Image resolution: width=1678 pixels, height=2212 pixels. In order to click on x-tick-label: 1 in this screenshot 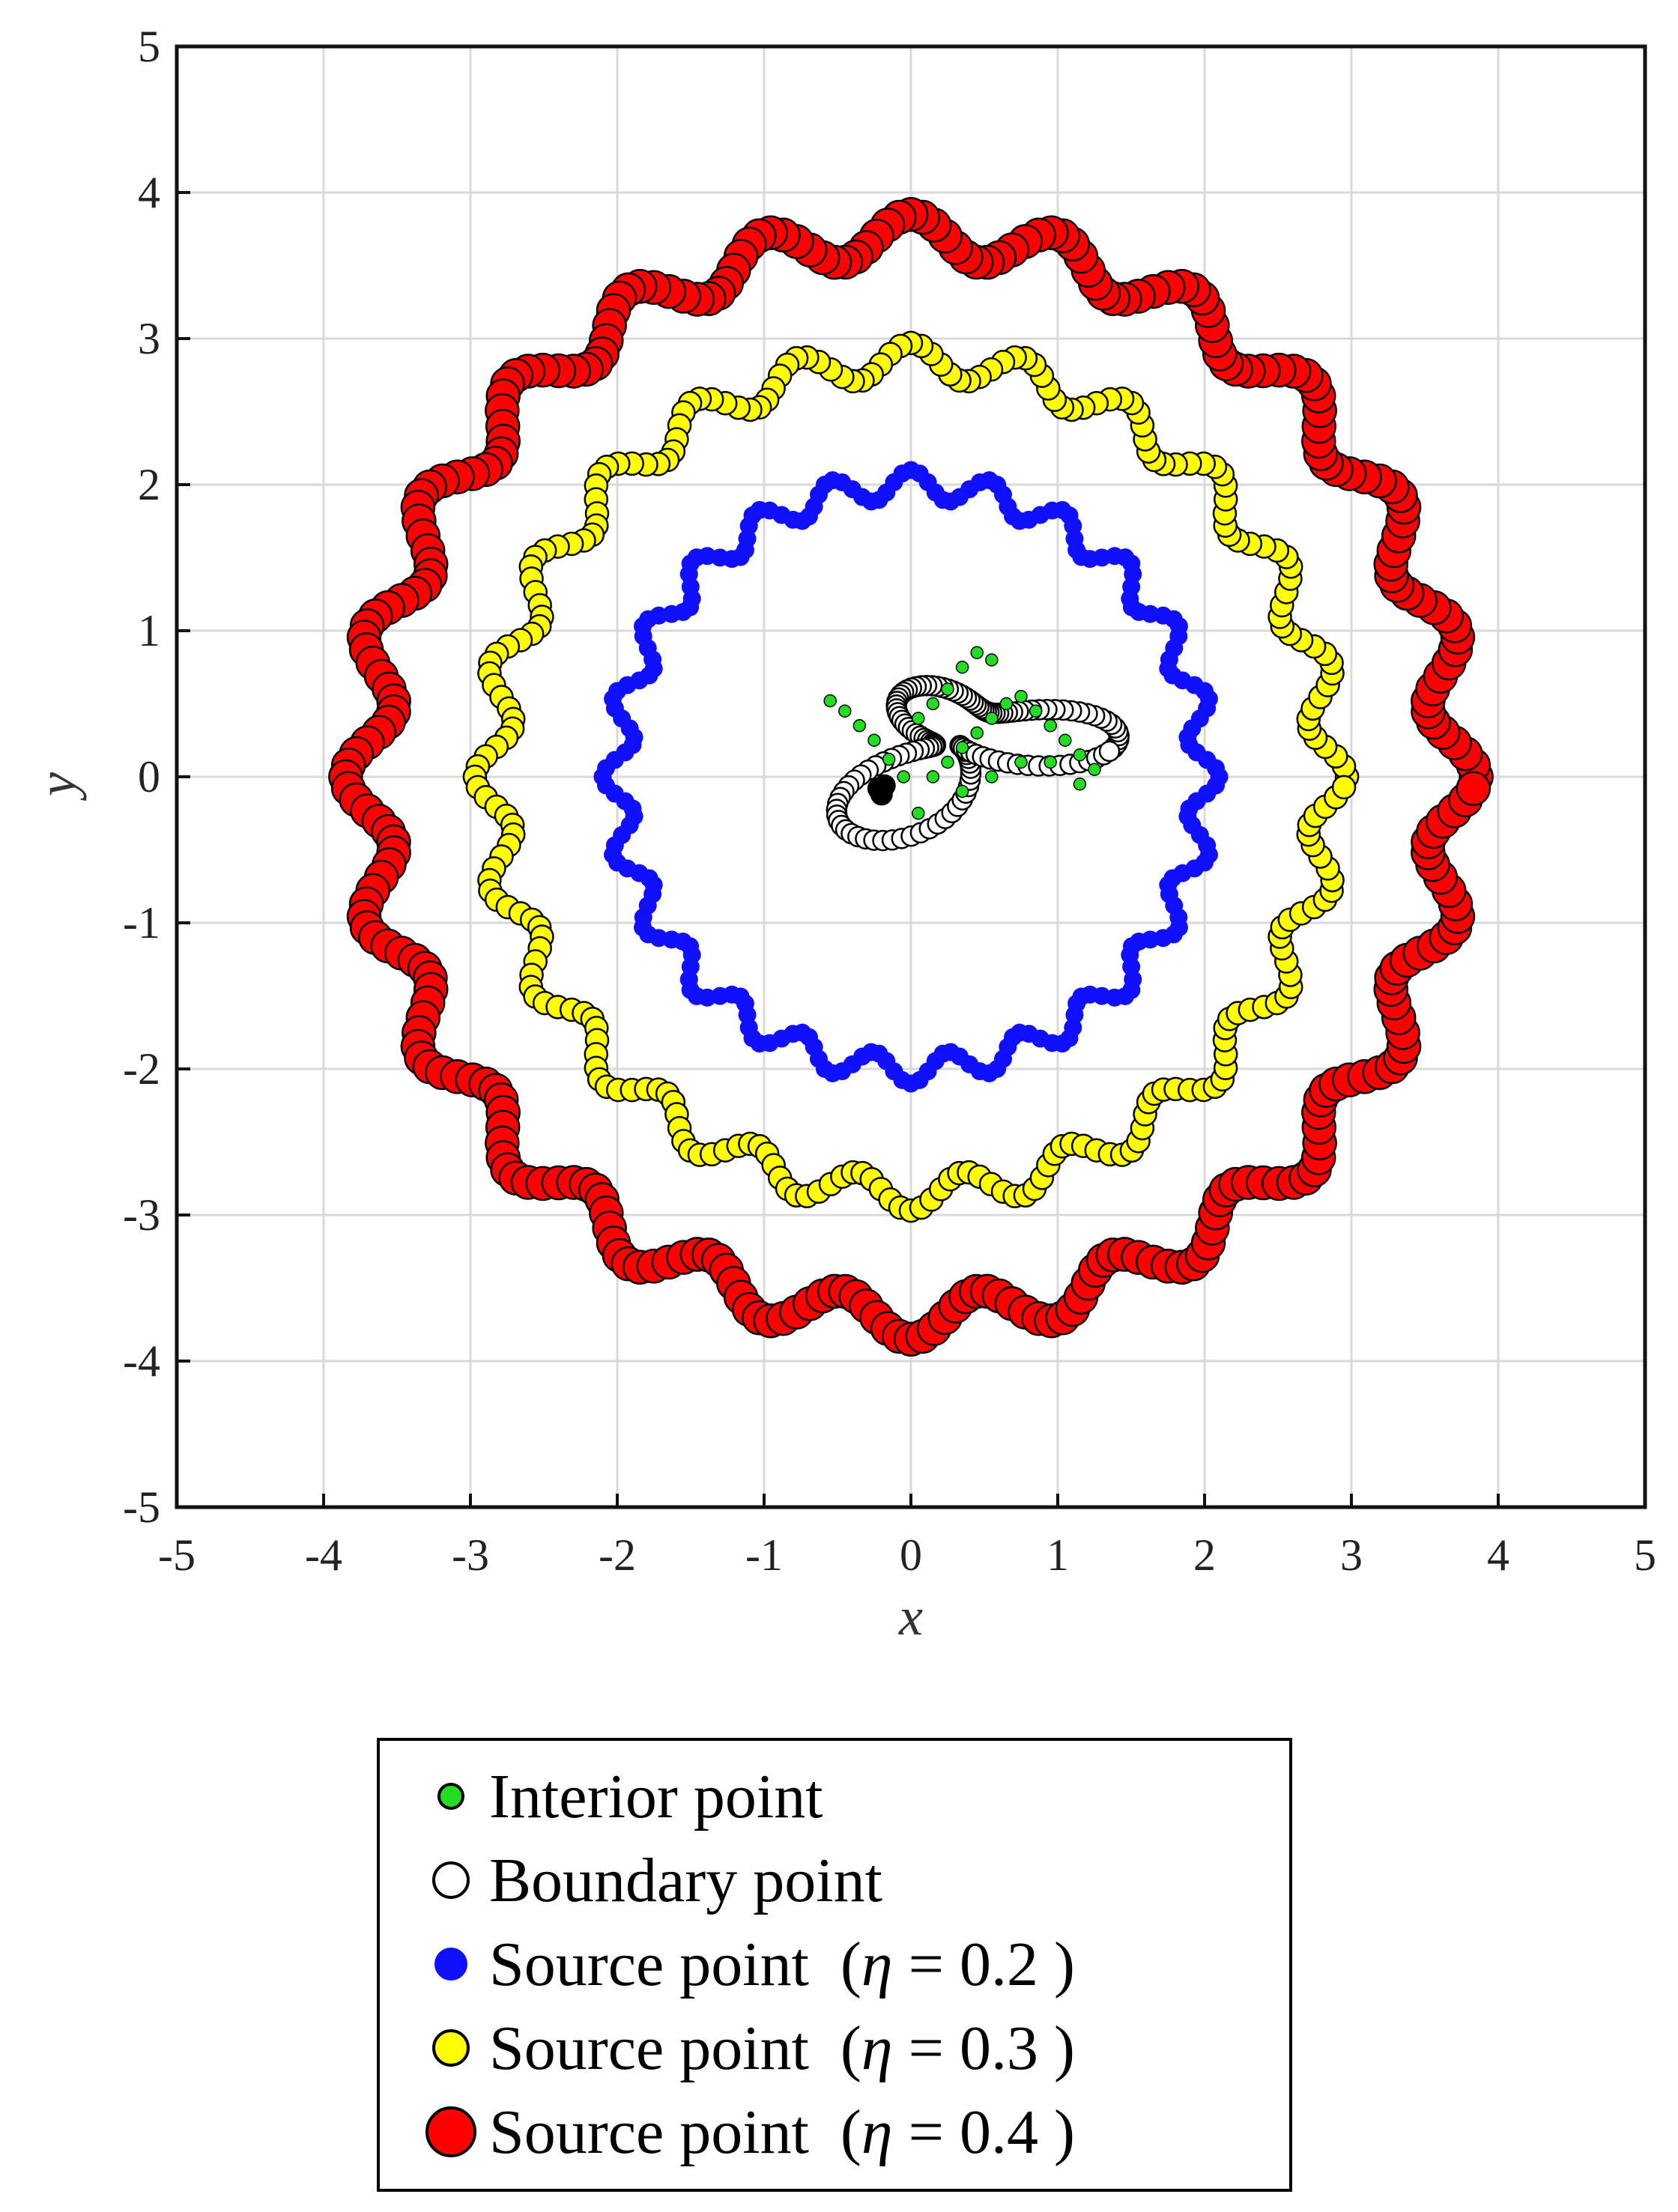, I will do `click(1058, 1555)`.